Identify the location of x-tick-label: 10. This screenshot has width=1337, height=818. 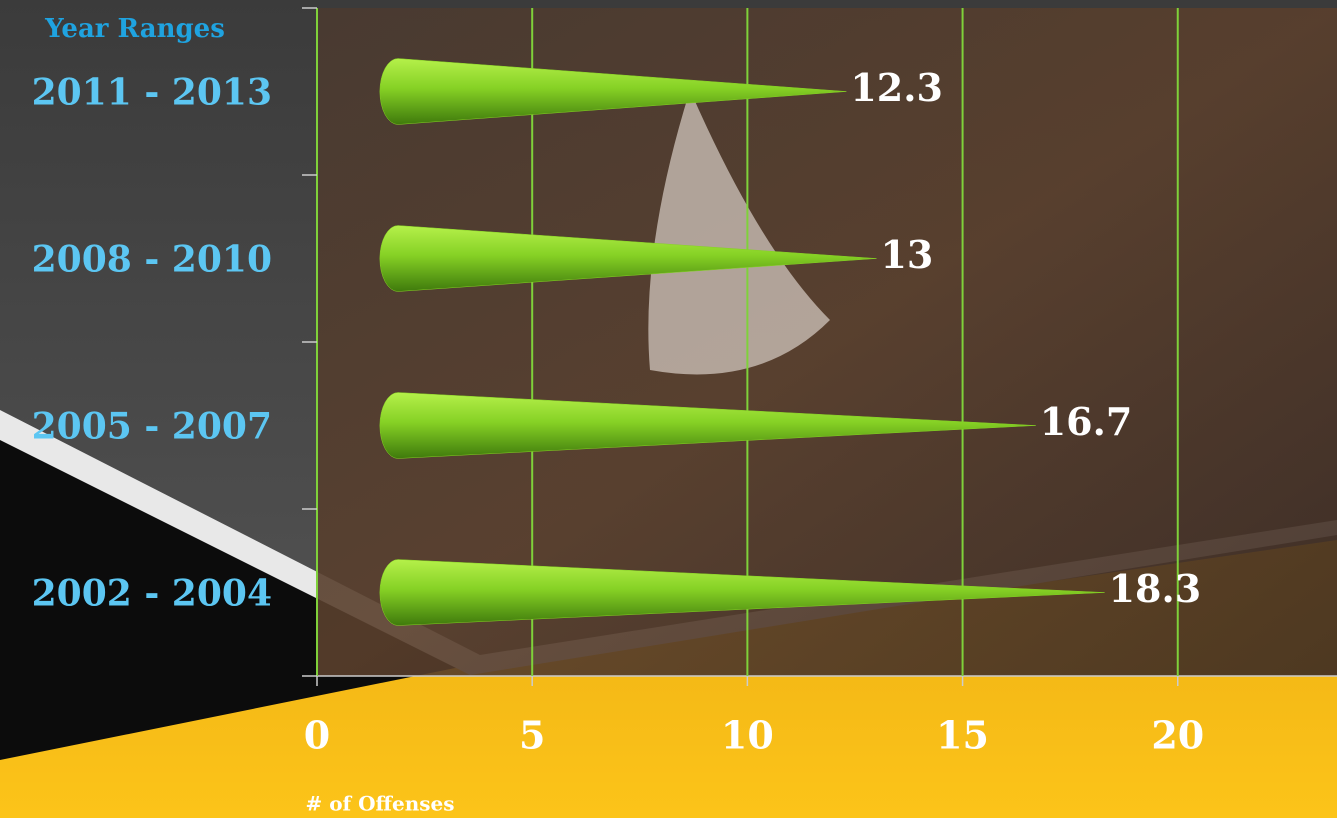
(747, 735).